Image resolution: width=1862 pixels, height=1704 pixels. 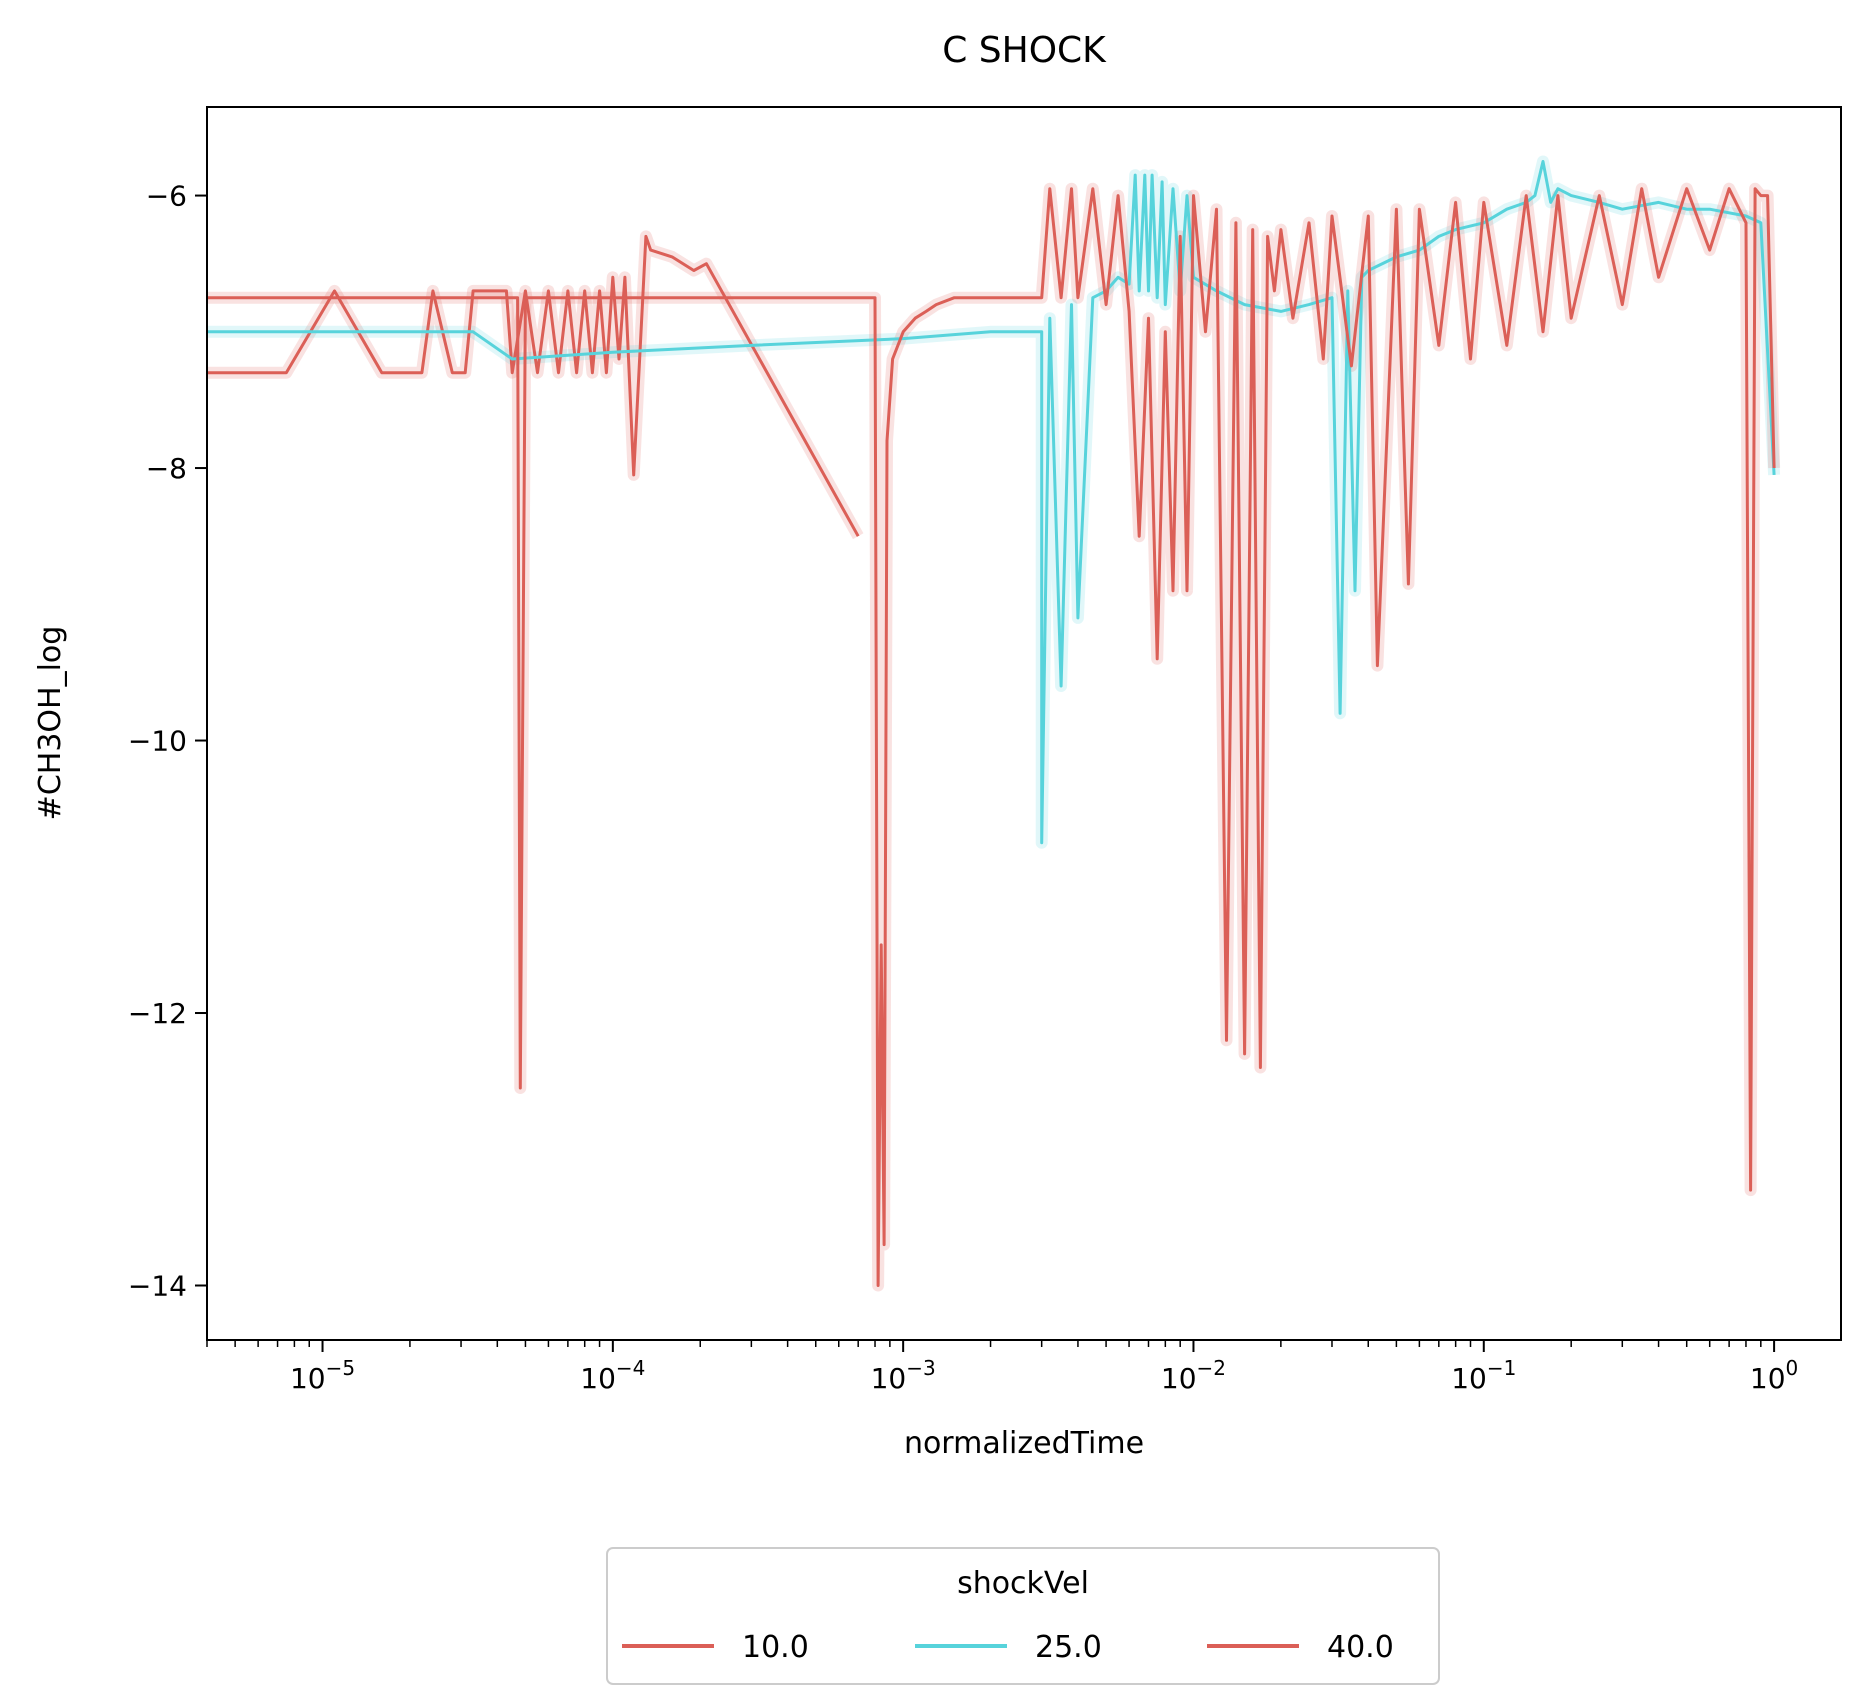 I want to click on legend: shockVel 10.0 25.0 40.0, so click(x=1023, y=1616).